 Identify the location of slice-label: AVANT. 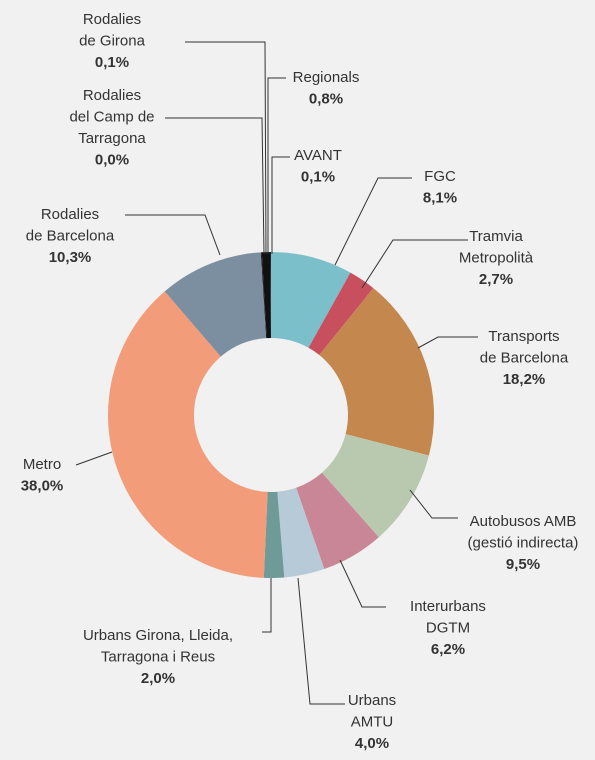
(318, 155).